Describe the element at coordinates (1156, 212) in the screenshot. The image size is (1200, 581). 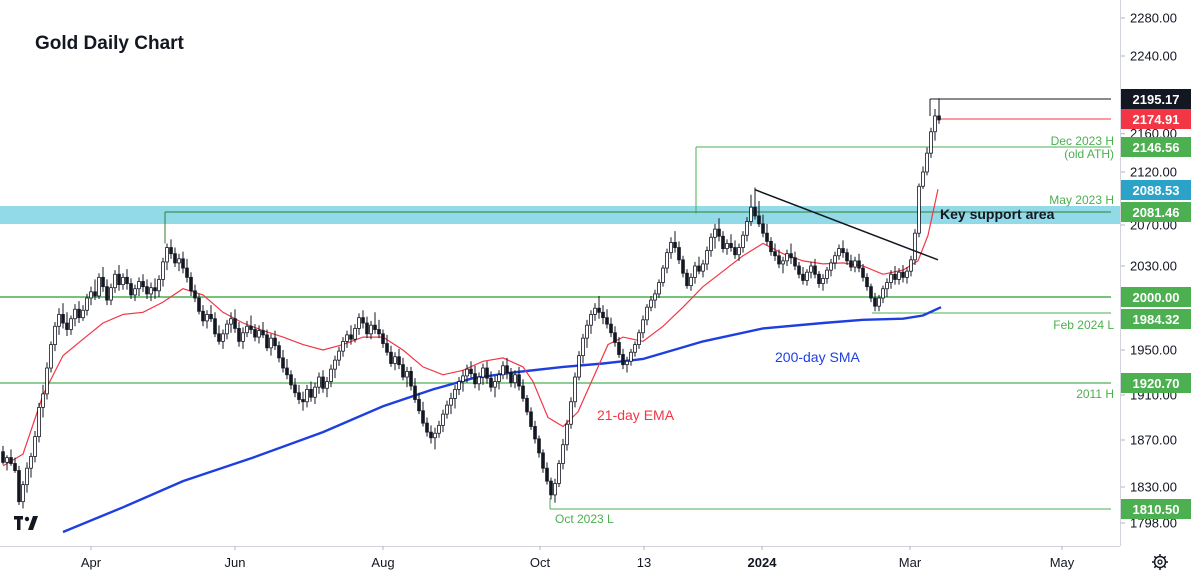
I see `price-label-text: 2081.46` at that location.